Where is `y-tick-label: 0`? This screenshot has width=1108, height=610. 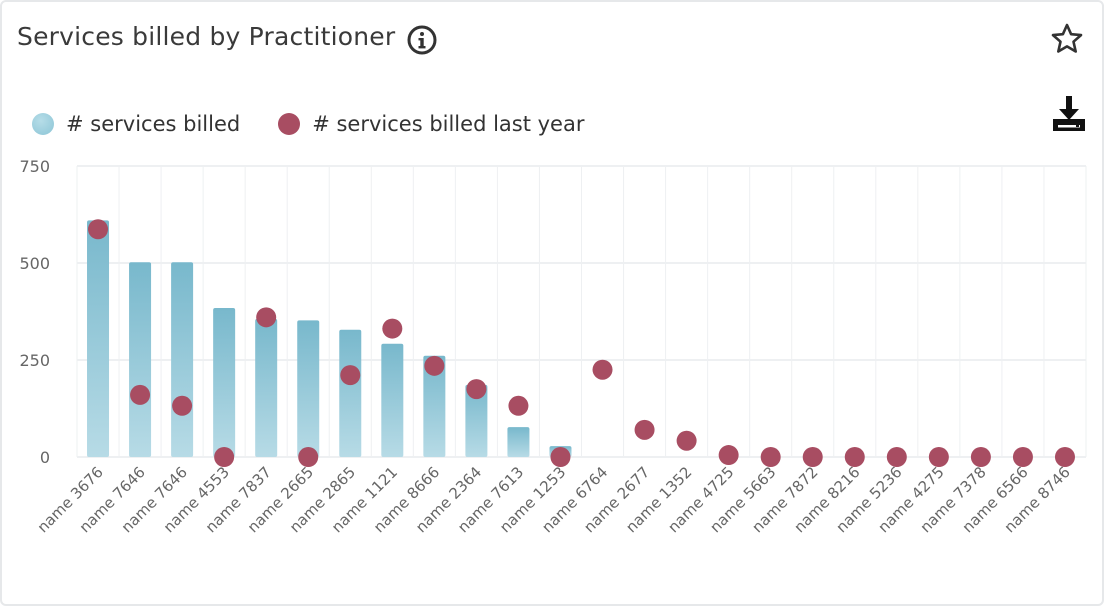
y-tick-label: 0 is located at coordinates (45, 457).